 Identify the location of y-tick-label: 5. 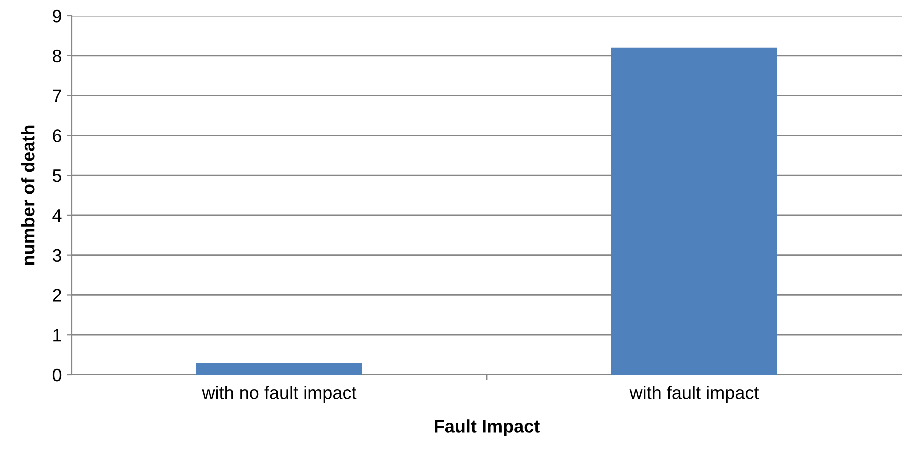
(57, 176).